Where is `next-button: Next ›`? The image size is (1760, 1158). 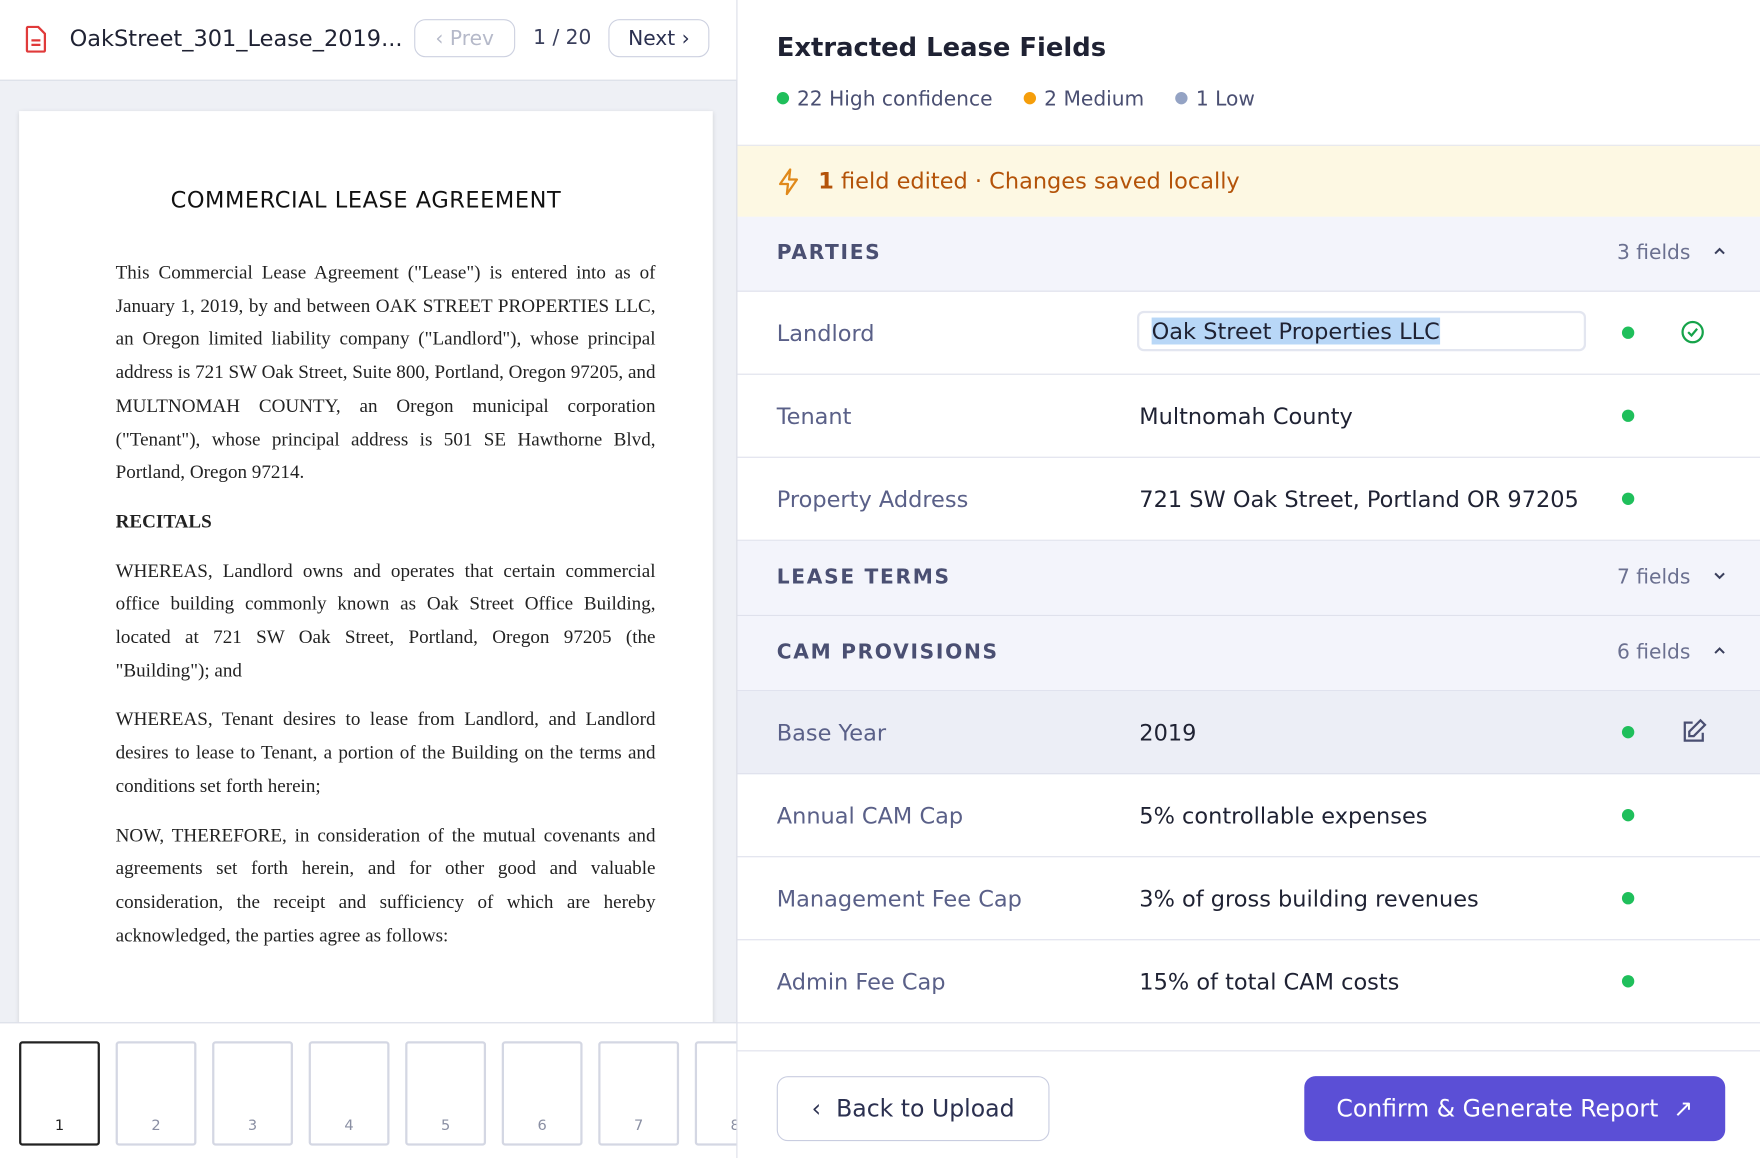
next-button: Next › is located at coordinates (659, 38).